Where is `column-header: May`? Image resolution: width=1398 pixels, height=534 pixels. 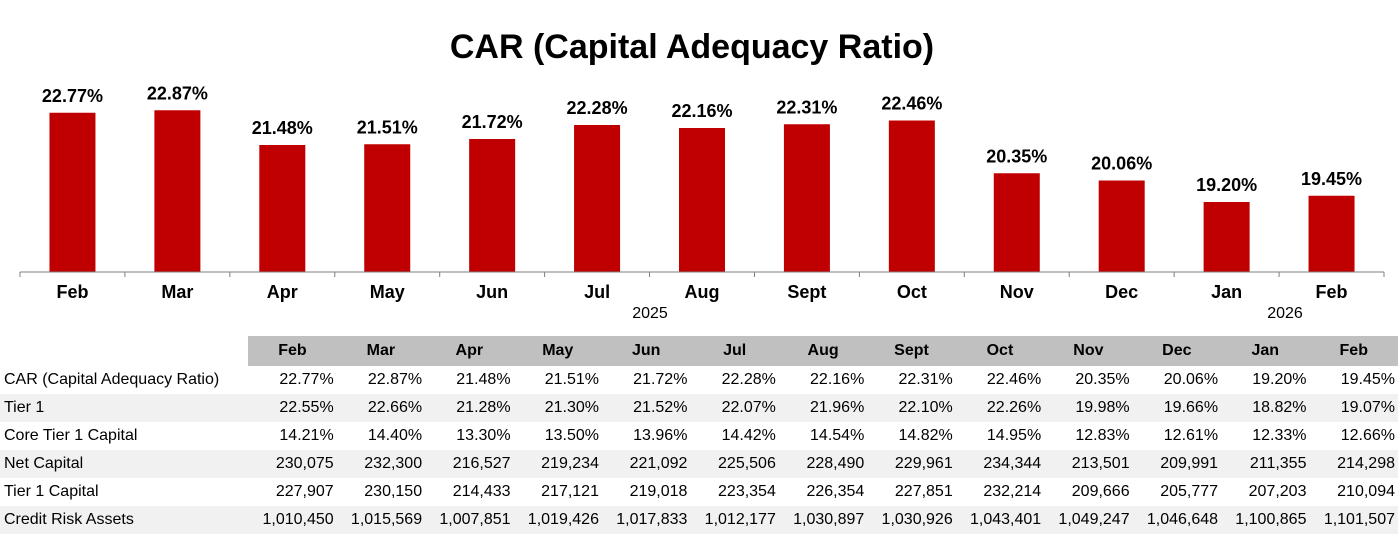 column-header: May is located at coordinates (557, 351).